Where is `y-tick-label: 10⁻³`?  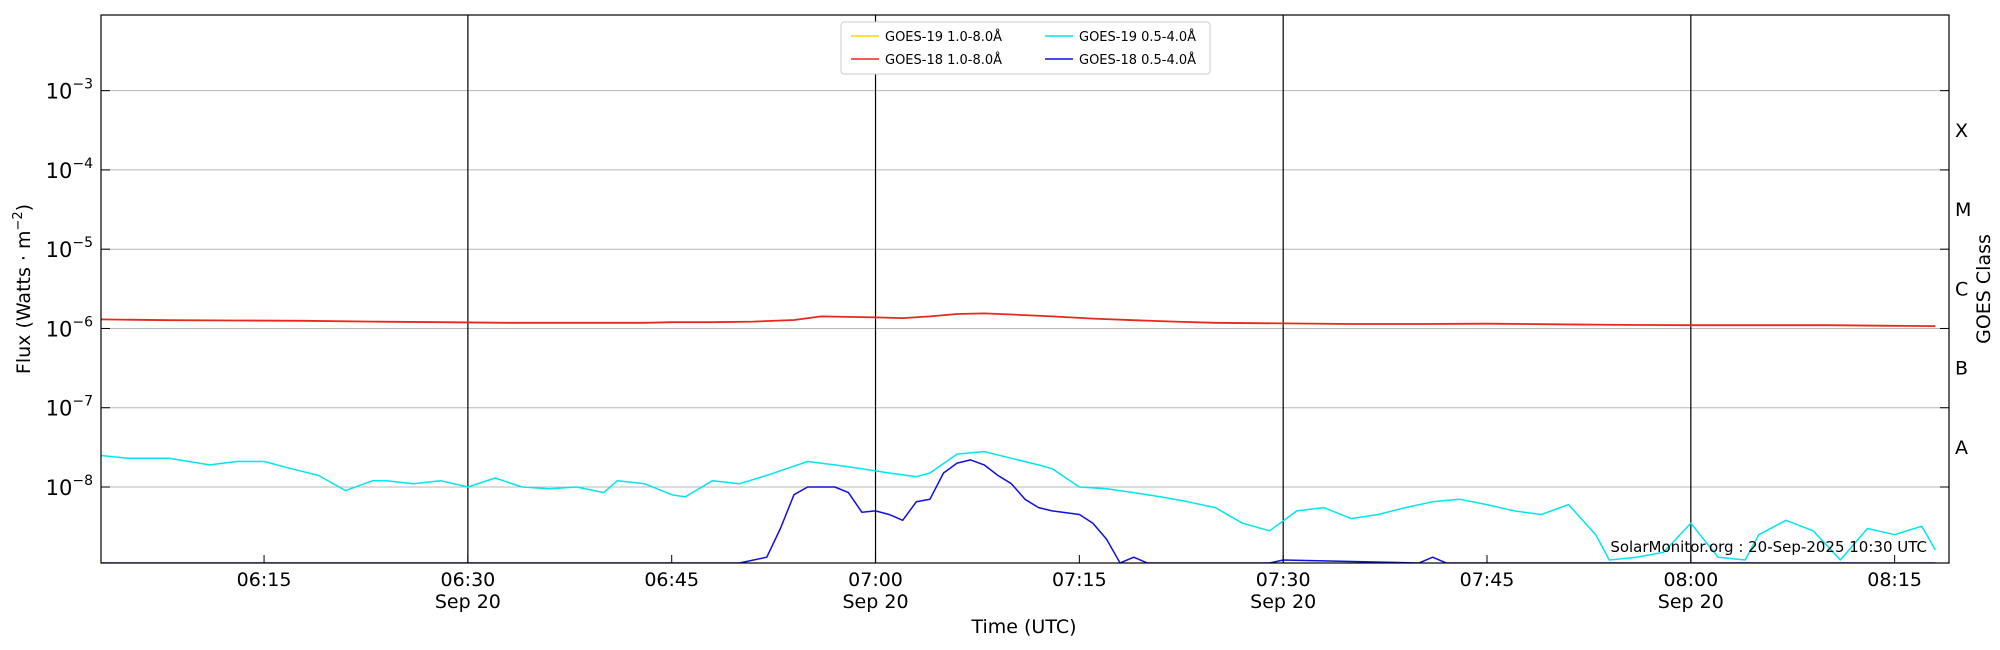
y-tick-label: 10⁻³ is located at coordinates (69, 90).